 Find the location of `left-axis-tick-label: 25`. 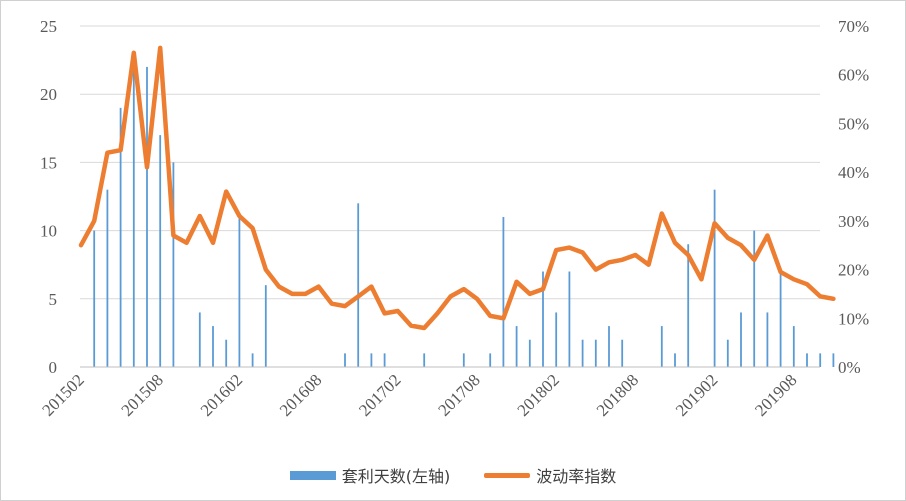

left-axis-tick-label: 25 is located at coordinates (48, 26).